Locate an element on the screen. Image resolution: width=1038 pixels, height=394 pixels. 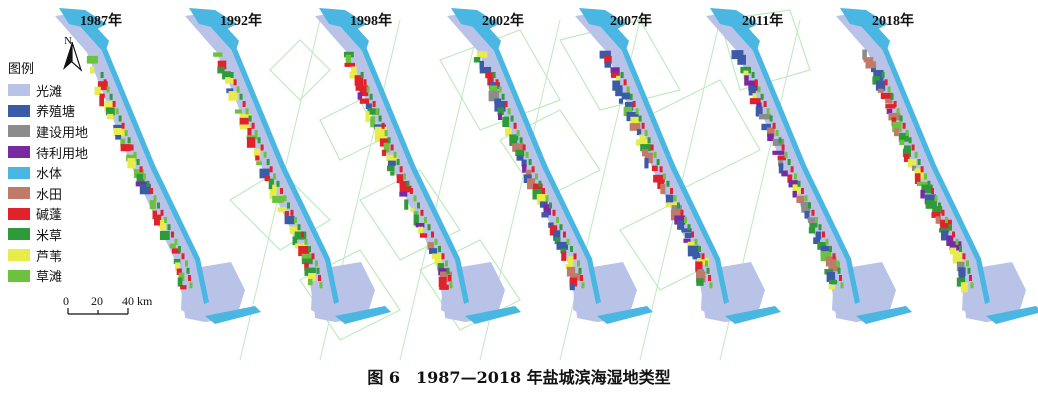
legend-items: 光滩 养殖塘 建设用地 待利用地 水体 水田 碱蓬 米草 芦苇 草滩 is located at coordinates (68, 183).